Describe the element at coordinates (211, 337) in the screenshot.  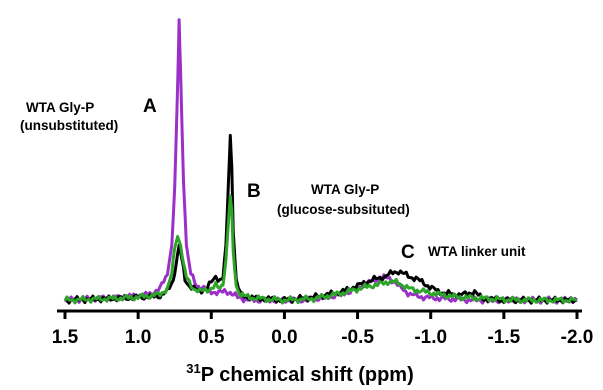
I see `x-tick-label: 0.5` at that location.